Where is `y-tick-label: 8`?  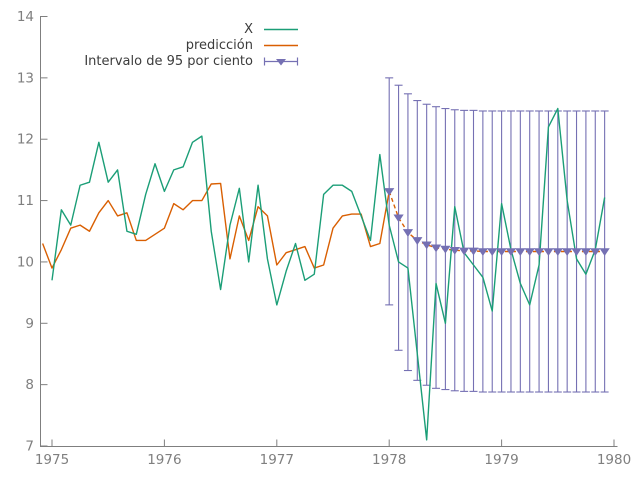
y-tick-label: 8 is located at coordinates (29, 385).